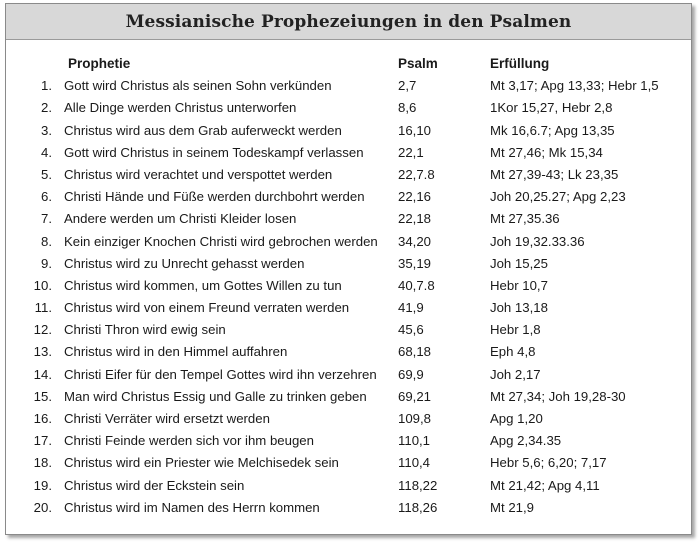 This screenshot has width=700, height=545. Describe the element at coordinates (46, 219) in the screenshot. I see `row-number: 7.` at that location.